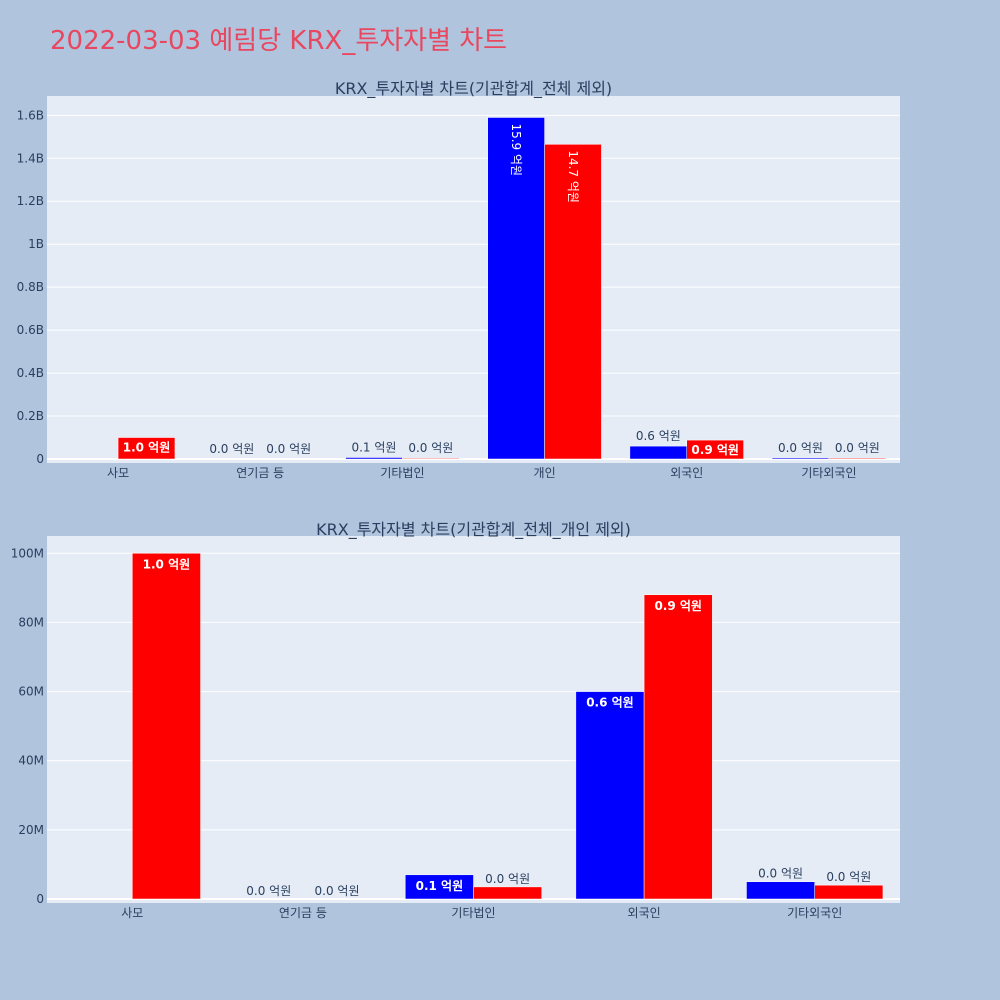 Image resolution: width=1000 pixels, height=1000 pixels. What do you see at coordinates (30, 330) in the screenshot?
I see `y-tick-label: 0.6B` at bounding box center [30, 330].